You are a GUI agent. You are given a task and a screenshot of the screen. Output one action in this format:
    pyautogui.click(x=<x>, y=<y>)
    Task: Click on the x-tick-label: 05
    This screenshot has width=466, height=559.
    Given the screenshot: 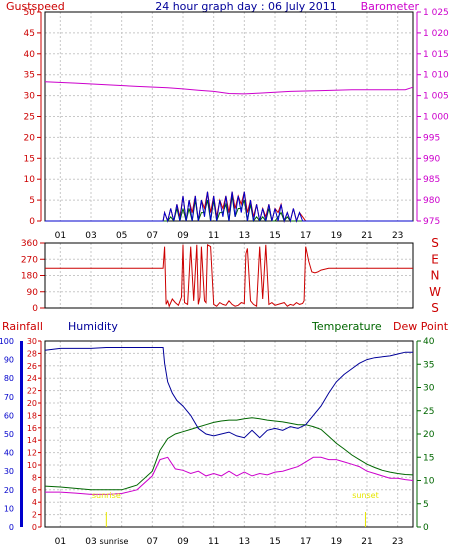 What is the action you would take?
    pyautogui.click(x=121, y=236)
    